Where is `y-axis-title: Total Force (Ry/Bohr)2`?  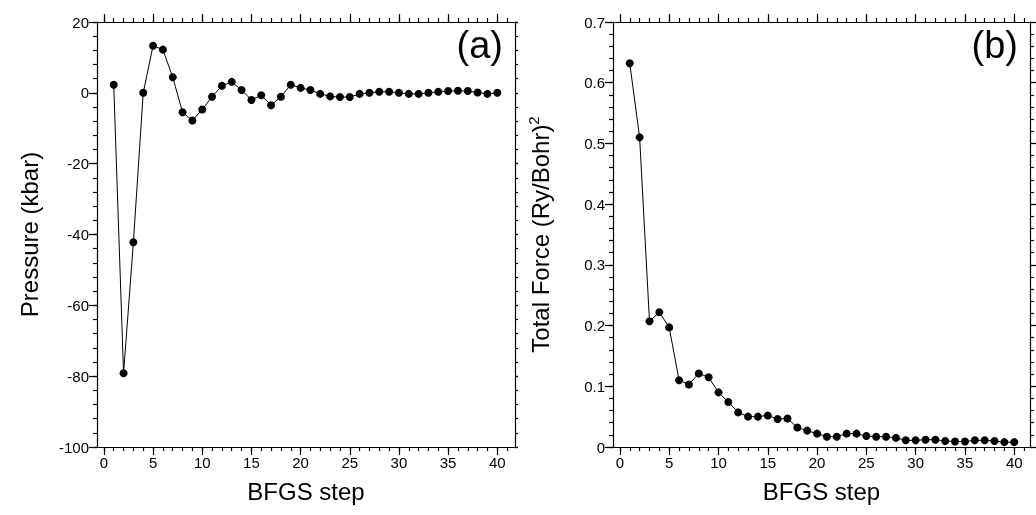 y-axis-title: Total Force (Ry/Bohr)2 is located at coordinates (539, 234).